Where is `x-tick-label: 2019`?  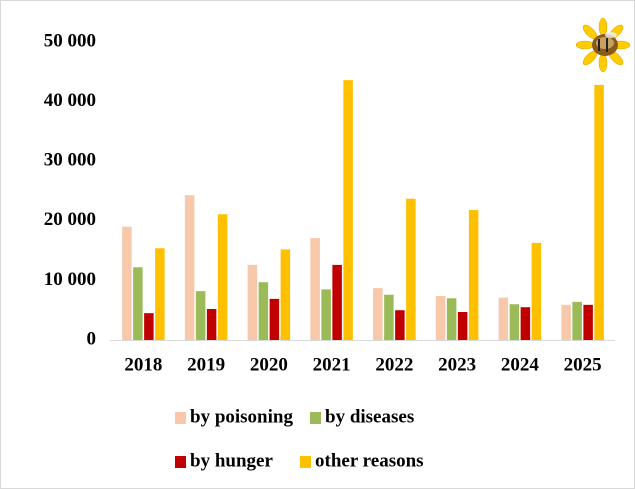
x-tick-label: 2019 is located at coordinates (206, 364).